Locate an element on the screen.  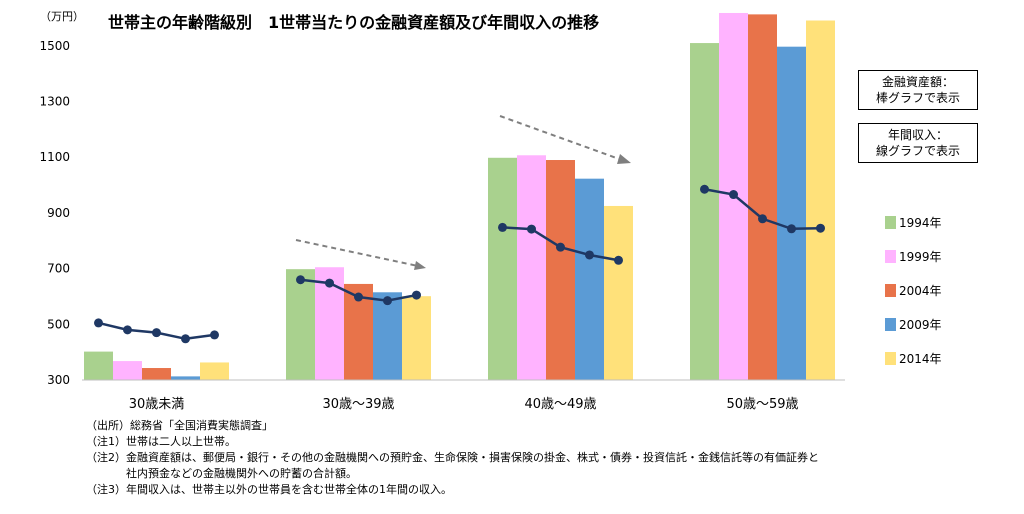
legend-box-assets: 金融資産額： 棒グラフで表示 is located at coordinates (918, 90).